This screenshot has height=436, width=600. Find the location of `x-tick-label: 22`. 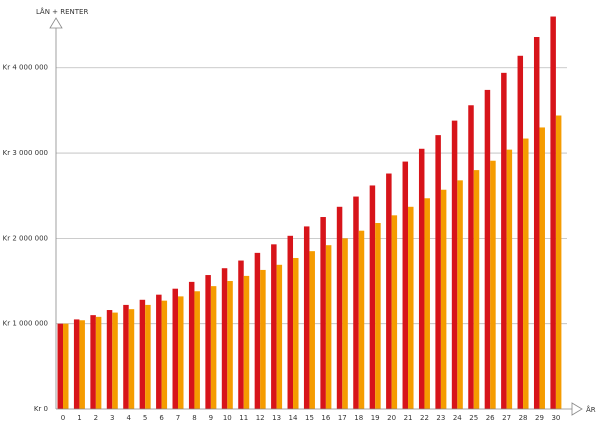

x-tick-label: 22 is located at coordinates (424, 418).